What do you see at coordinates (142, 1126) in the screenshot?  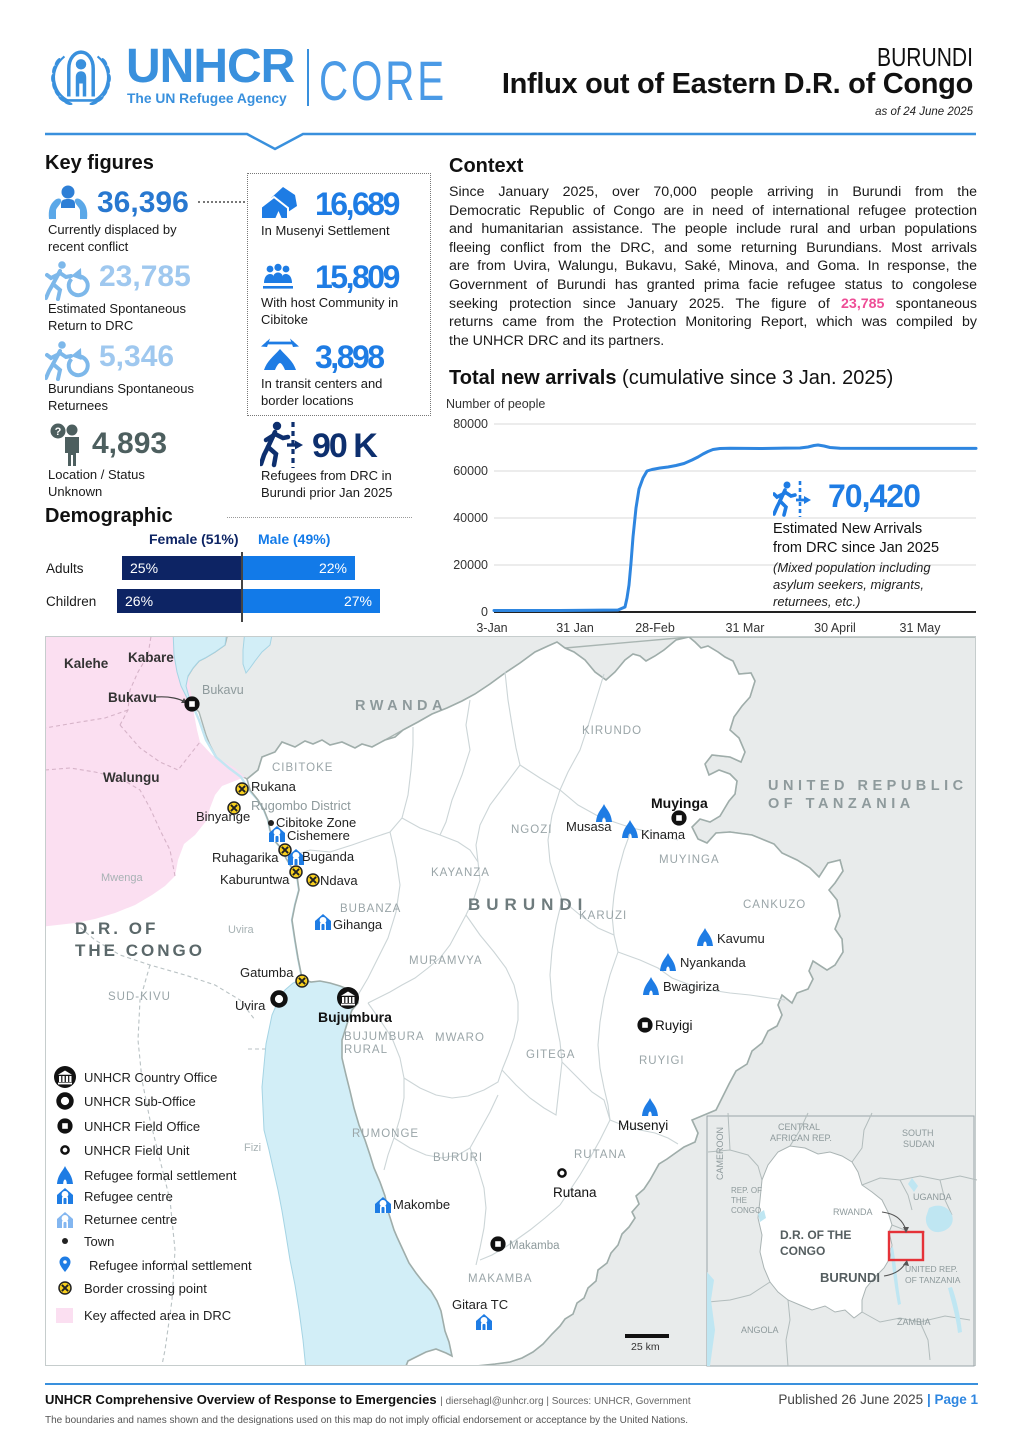 I see `svg-text: UNHCR Field Office` at bounding box center [142, 1126].